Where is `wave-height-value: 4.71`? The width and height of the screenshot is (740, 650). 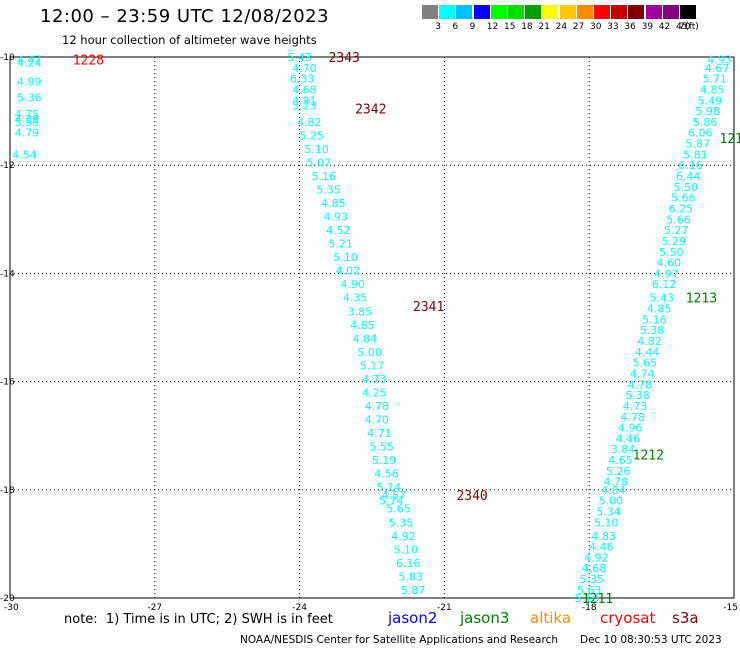
wave-height-value: 4.71 is located at coordinates (379, 433).